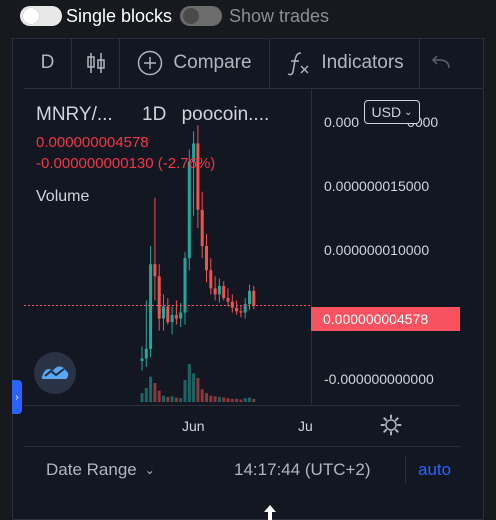 The image size is (496, 520). I want to click on candles-icon, so click(96, 63).